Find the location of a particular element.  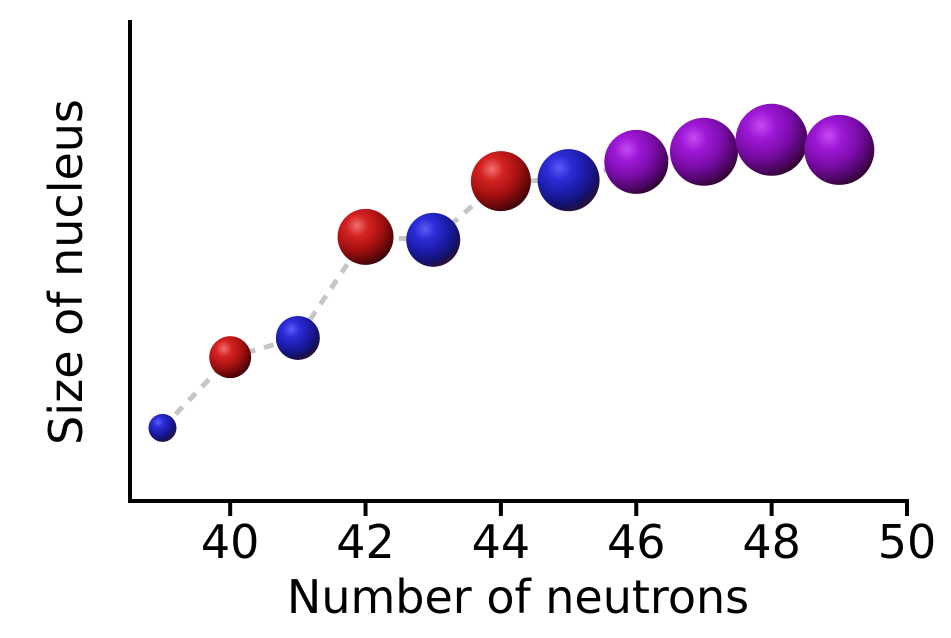

x-tick-label-50: 50 is located at coordinates (907, 542).